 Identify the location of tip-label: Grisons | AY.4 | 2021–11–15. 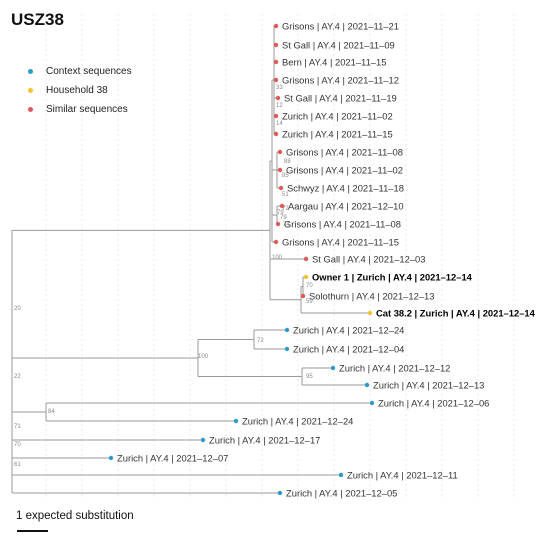
(340, 242).